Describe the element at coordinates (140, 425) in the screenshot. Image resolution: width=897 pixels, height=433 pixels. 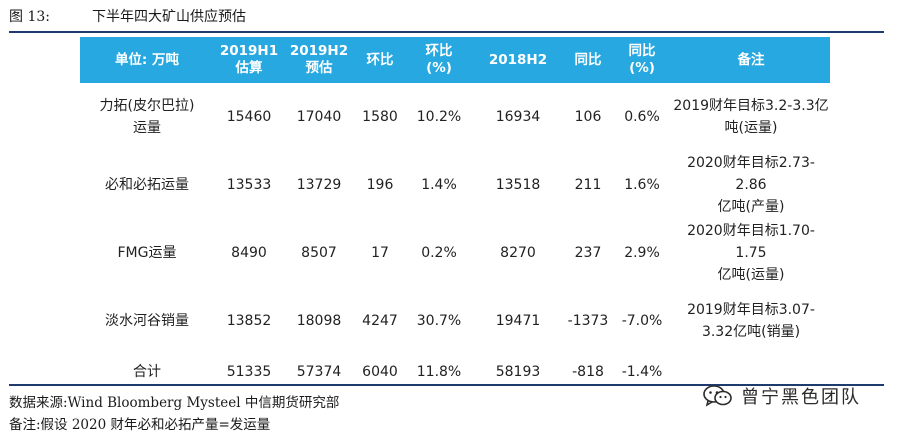
I see `remark: 备注:假设 2020 财年必和必拓产量=发运量` at that location.